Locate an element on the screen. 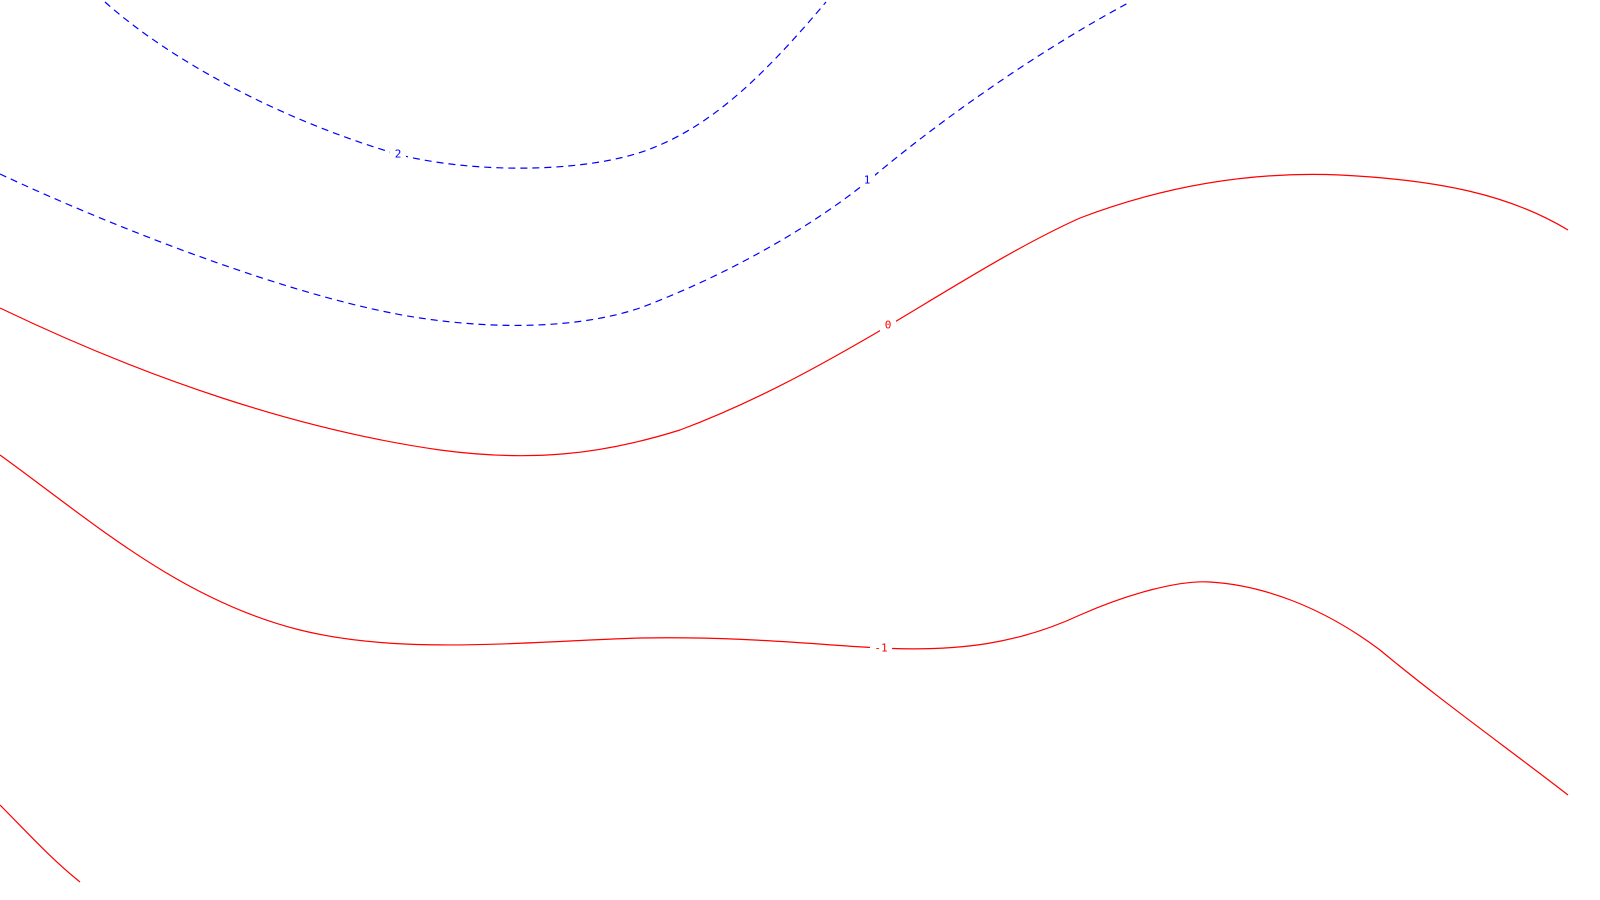  contour-label-0-bg is located at coordinates (888, 325).